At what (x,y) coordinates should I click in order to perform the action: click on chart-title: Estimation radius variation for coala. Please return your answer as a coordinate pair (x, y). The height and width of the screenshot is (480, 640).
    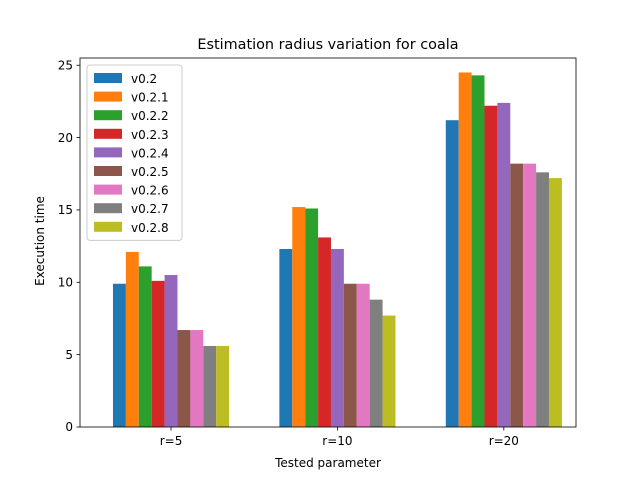
    Looking at the image, I should click on (327, 45).